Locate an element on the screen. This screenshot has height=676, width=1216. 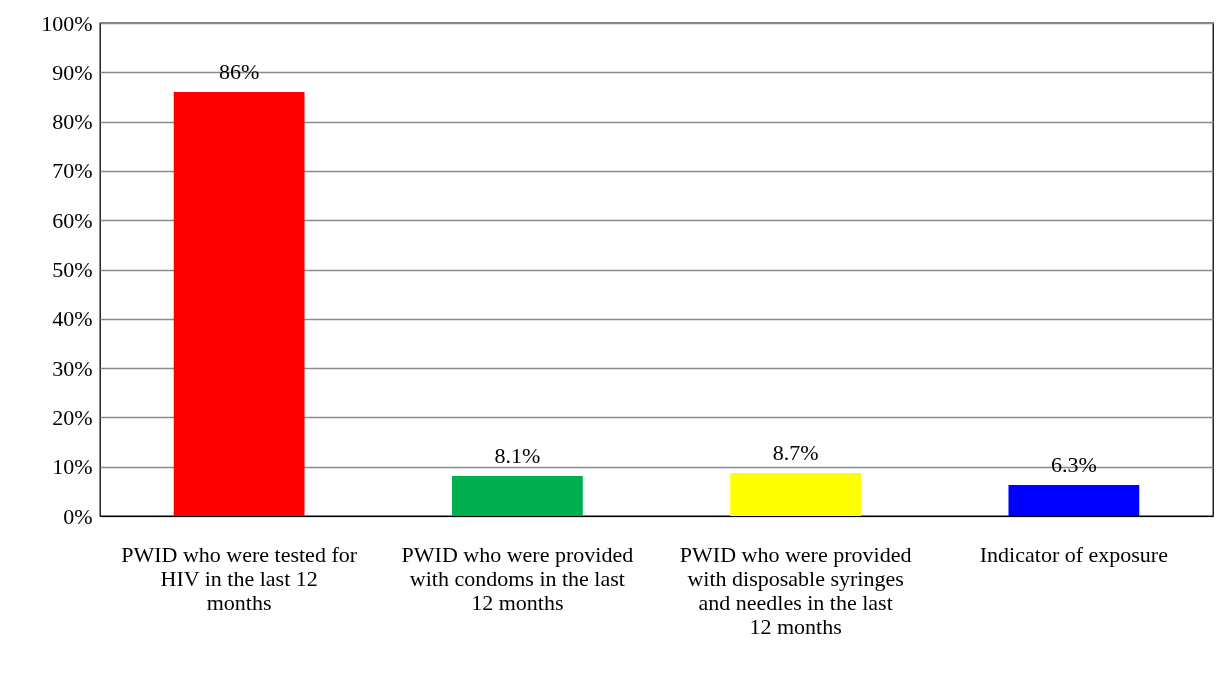
data-label: 8.7% is located at coordinates (795, 453).